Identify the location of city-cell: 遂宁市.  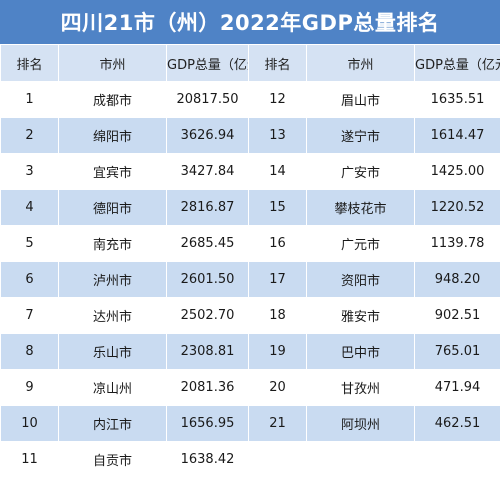
(361, 136).